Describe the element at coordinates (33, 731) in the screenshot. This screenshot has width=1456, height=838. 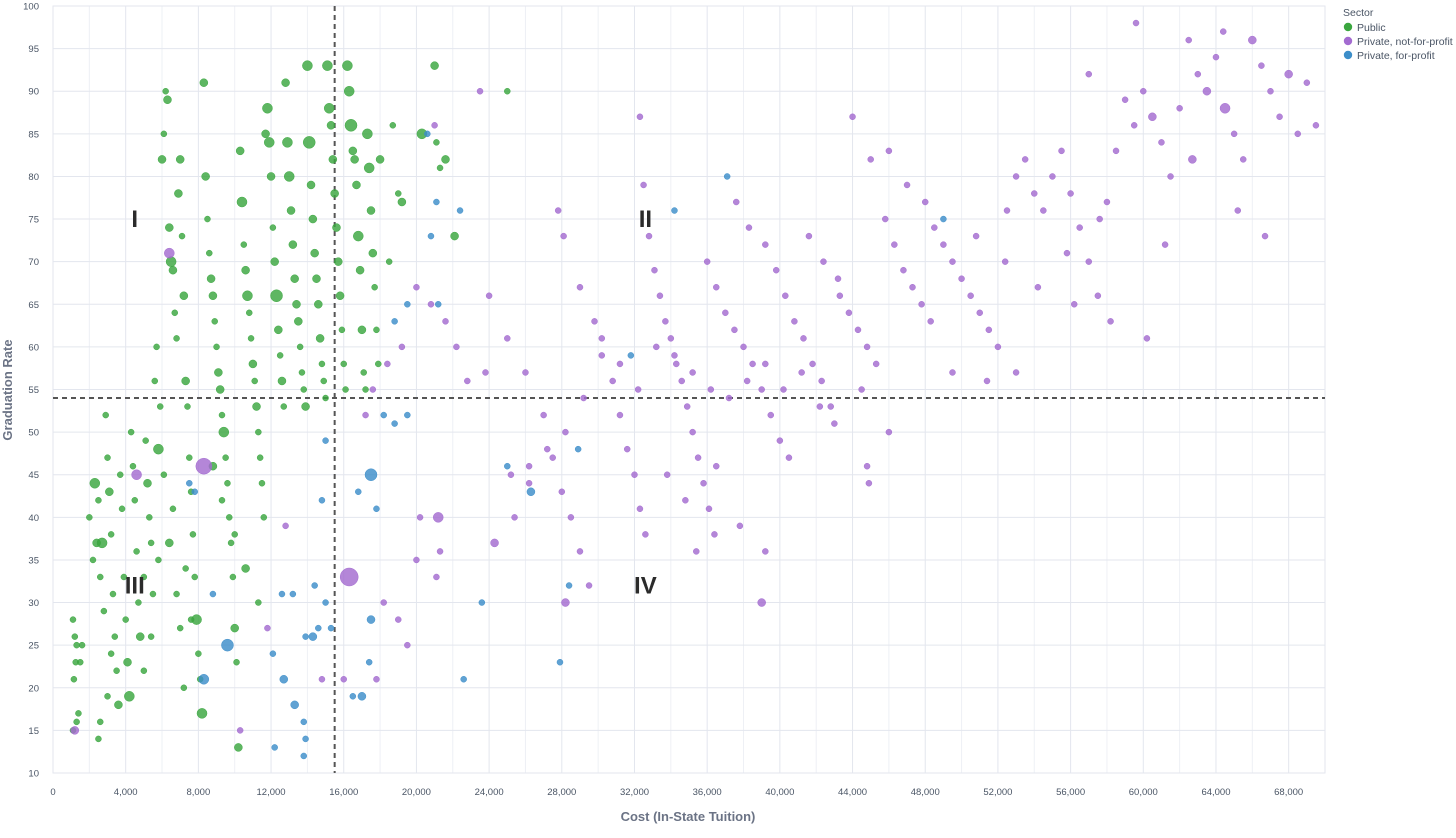
I see `y-tick-label: 15` at that location.